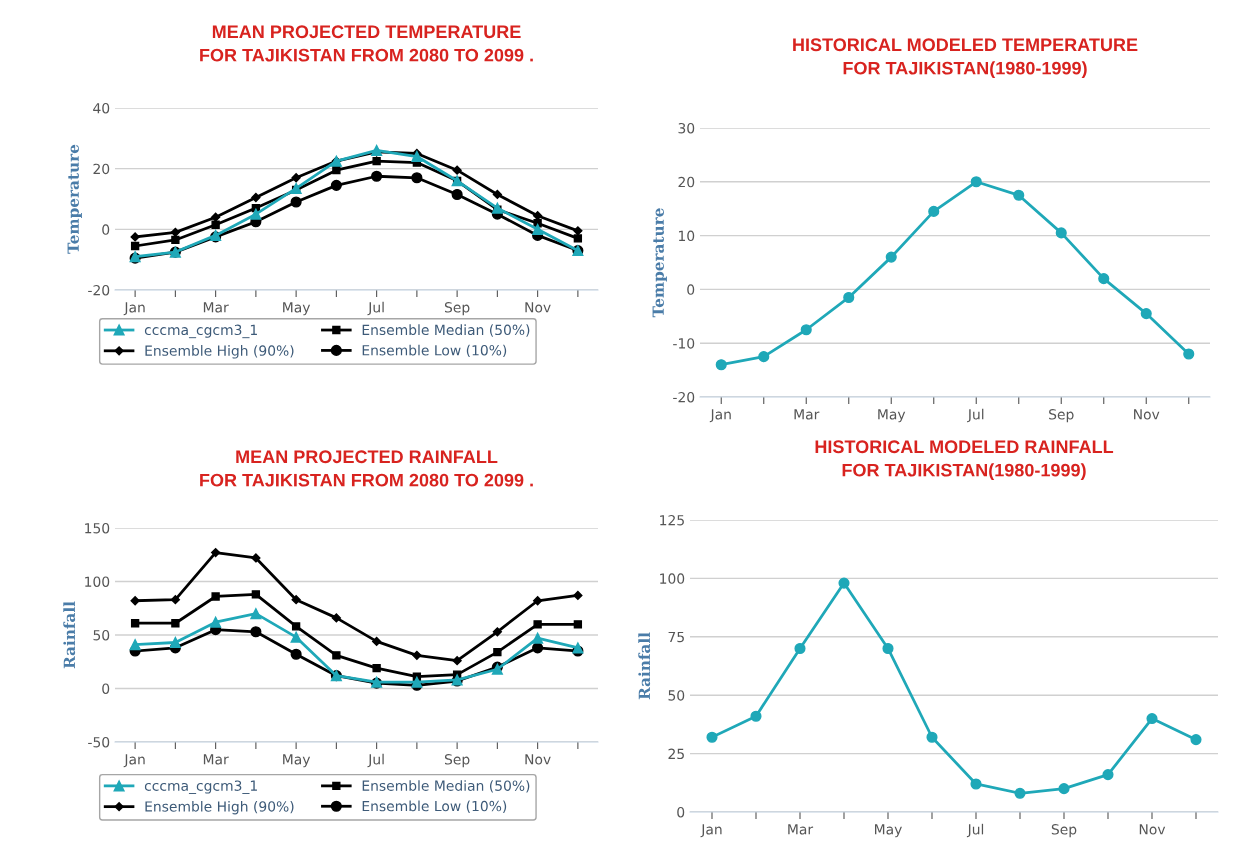 This screenshot has width=1240, height=858. Describe the element at coordinates (684, 343) in the screenshot. I see `y-tick-label: -10` at that location.